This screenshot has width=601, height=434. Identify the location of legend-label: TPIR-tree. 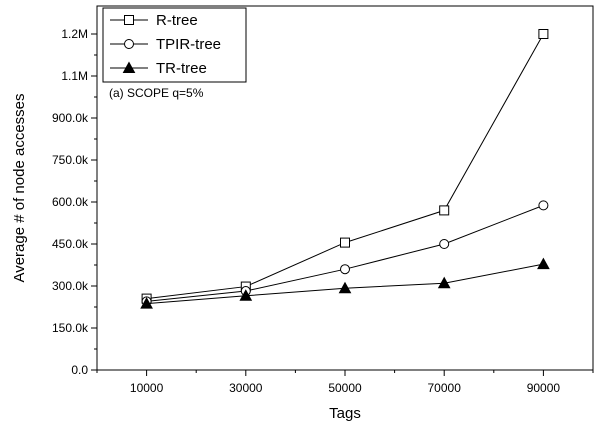
(188, 44).